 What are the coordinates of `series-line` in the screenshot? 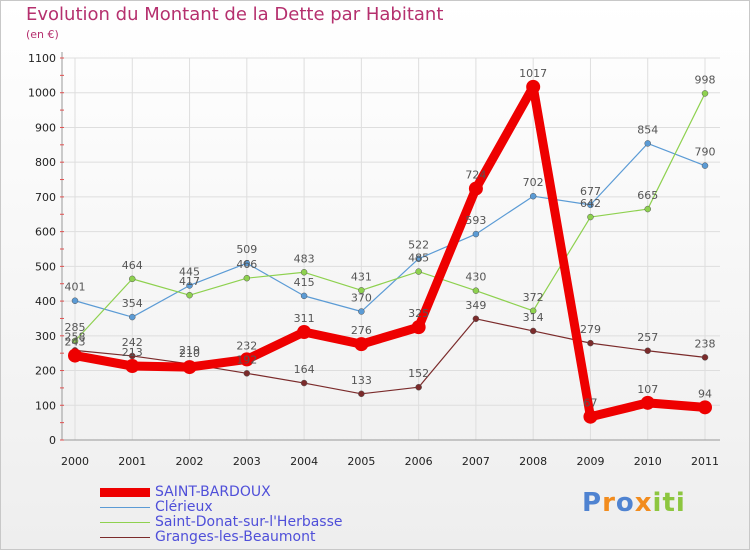 It's located at (390, 356).